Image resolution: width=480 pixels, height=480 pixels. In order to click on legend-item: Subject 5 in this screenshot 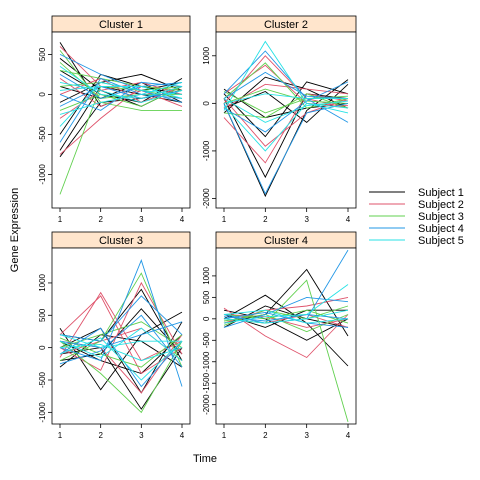, I will do `click(416, 241)`.